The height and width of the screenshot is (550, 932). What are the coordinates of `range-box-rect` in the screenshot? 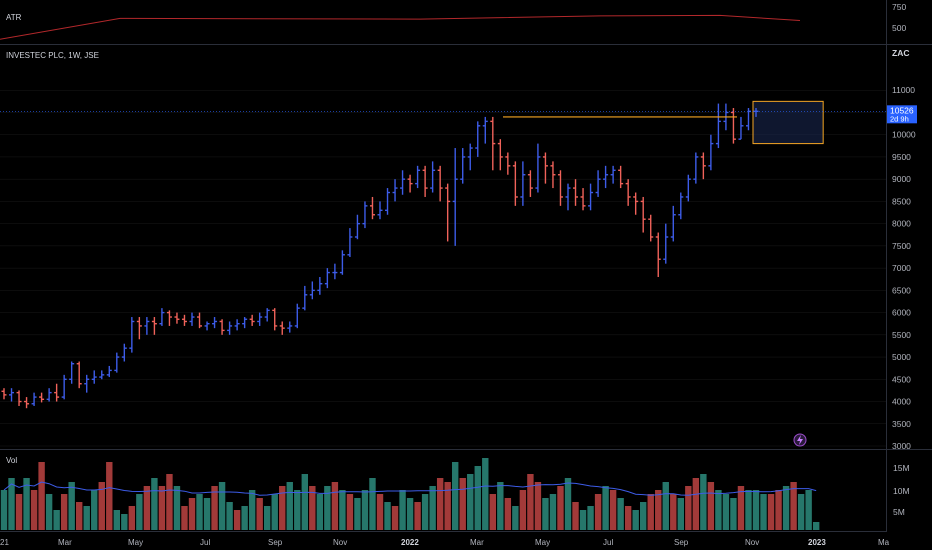 It's located at (788, 122).